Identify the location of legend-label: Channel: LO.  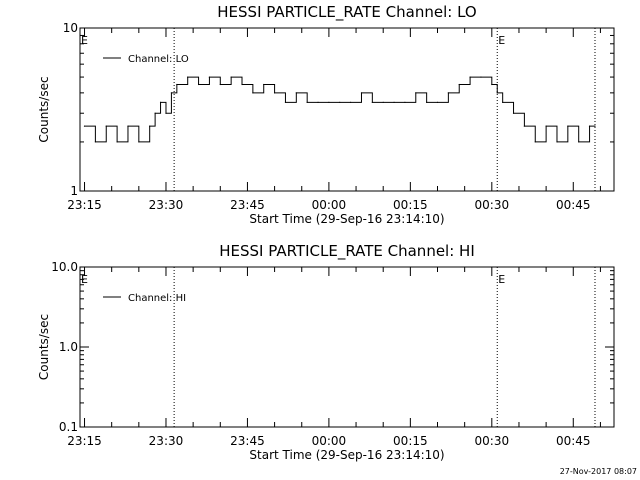
(158, 59).